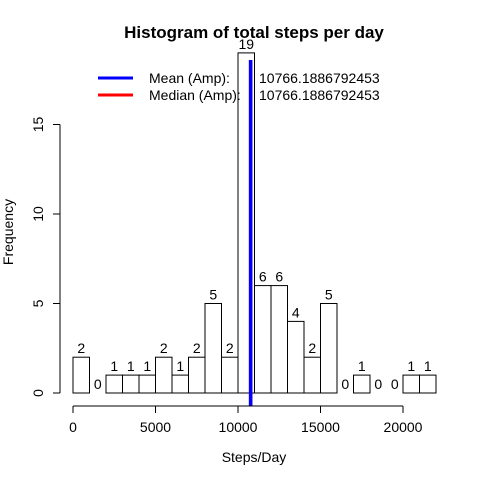 This screenshot has width=480, height=480. Describe the element at coordinates (38, 303) in the screenshot. I see `y-tick-label: 5` at that location.